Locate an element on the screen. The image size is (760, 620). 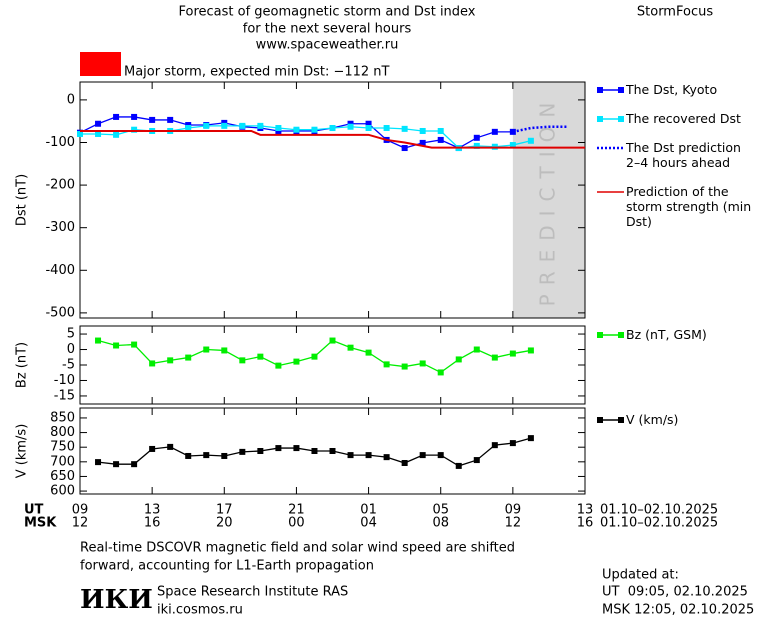
prediction-label: PREDICTION is located at coordinates (547, 200).